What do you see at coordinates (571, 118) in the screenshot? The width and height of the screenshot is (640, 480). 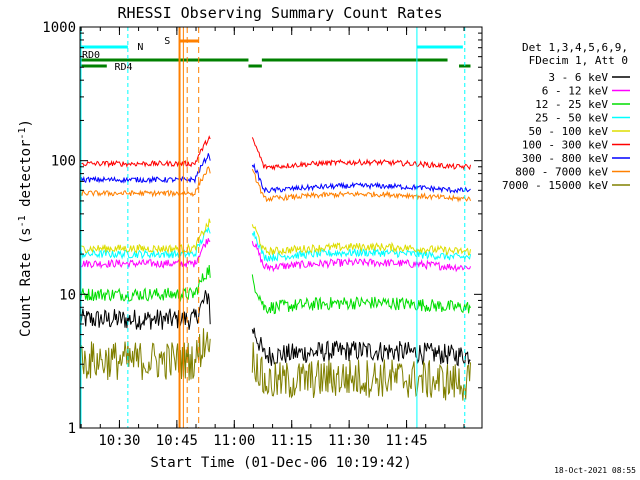 I see `legend-label-3: 25 - 50 keV` at bounding box center [571, 118].